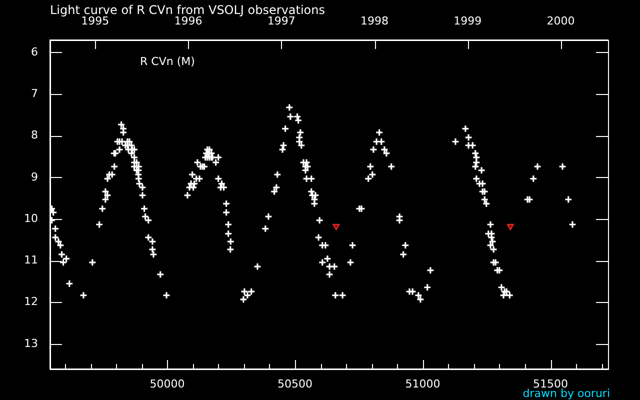 This screenshot has width=640, height=400. I want to click on x2-tick-label: 1999, so click(468, 21).